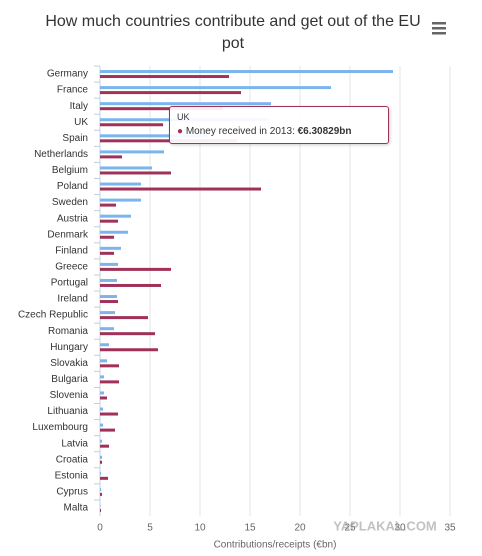 The width and height of the screenshot is (482, 556). I want to click on y-tick-label: Romania, so click(68, 331).